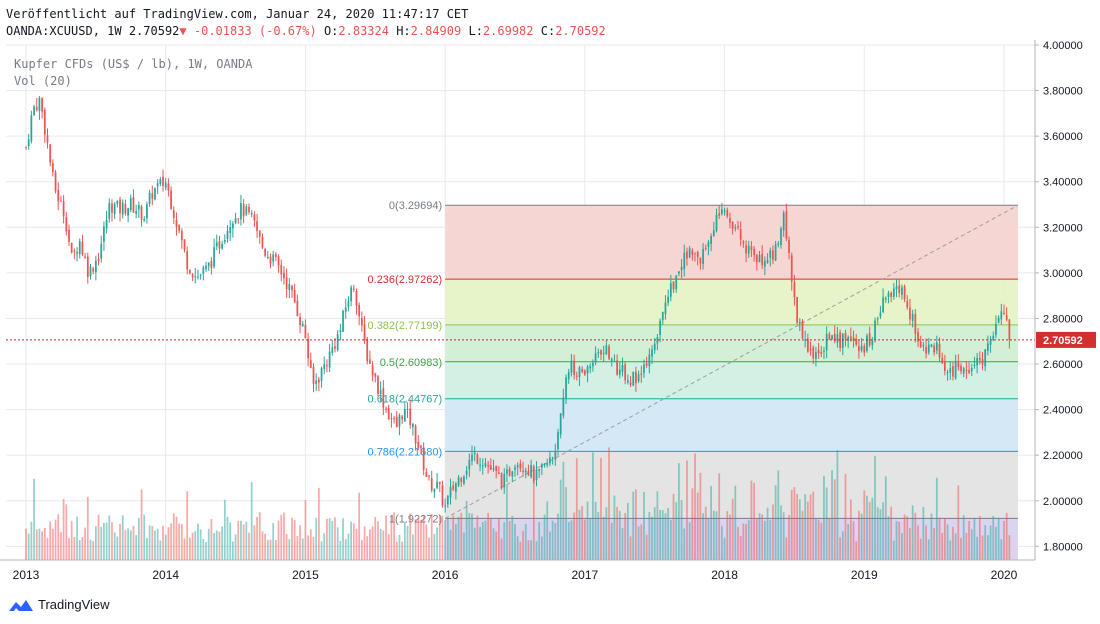 This screenshot has height=624, width=1100. Describe the element at coordinates (59, 604) in the screenshot. I see `brand: TradingView` at that location.